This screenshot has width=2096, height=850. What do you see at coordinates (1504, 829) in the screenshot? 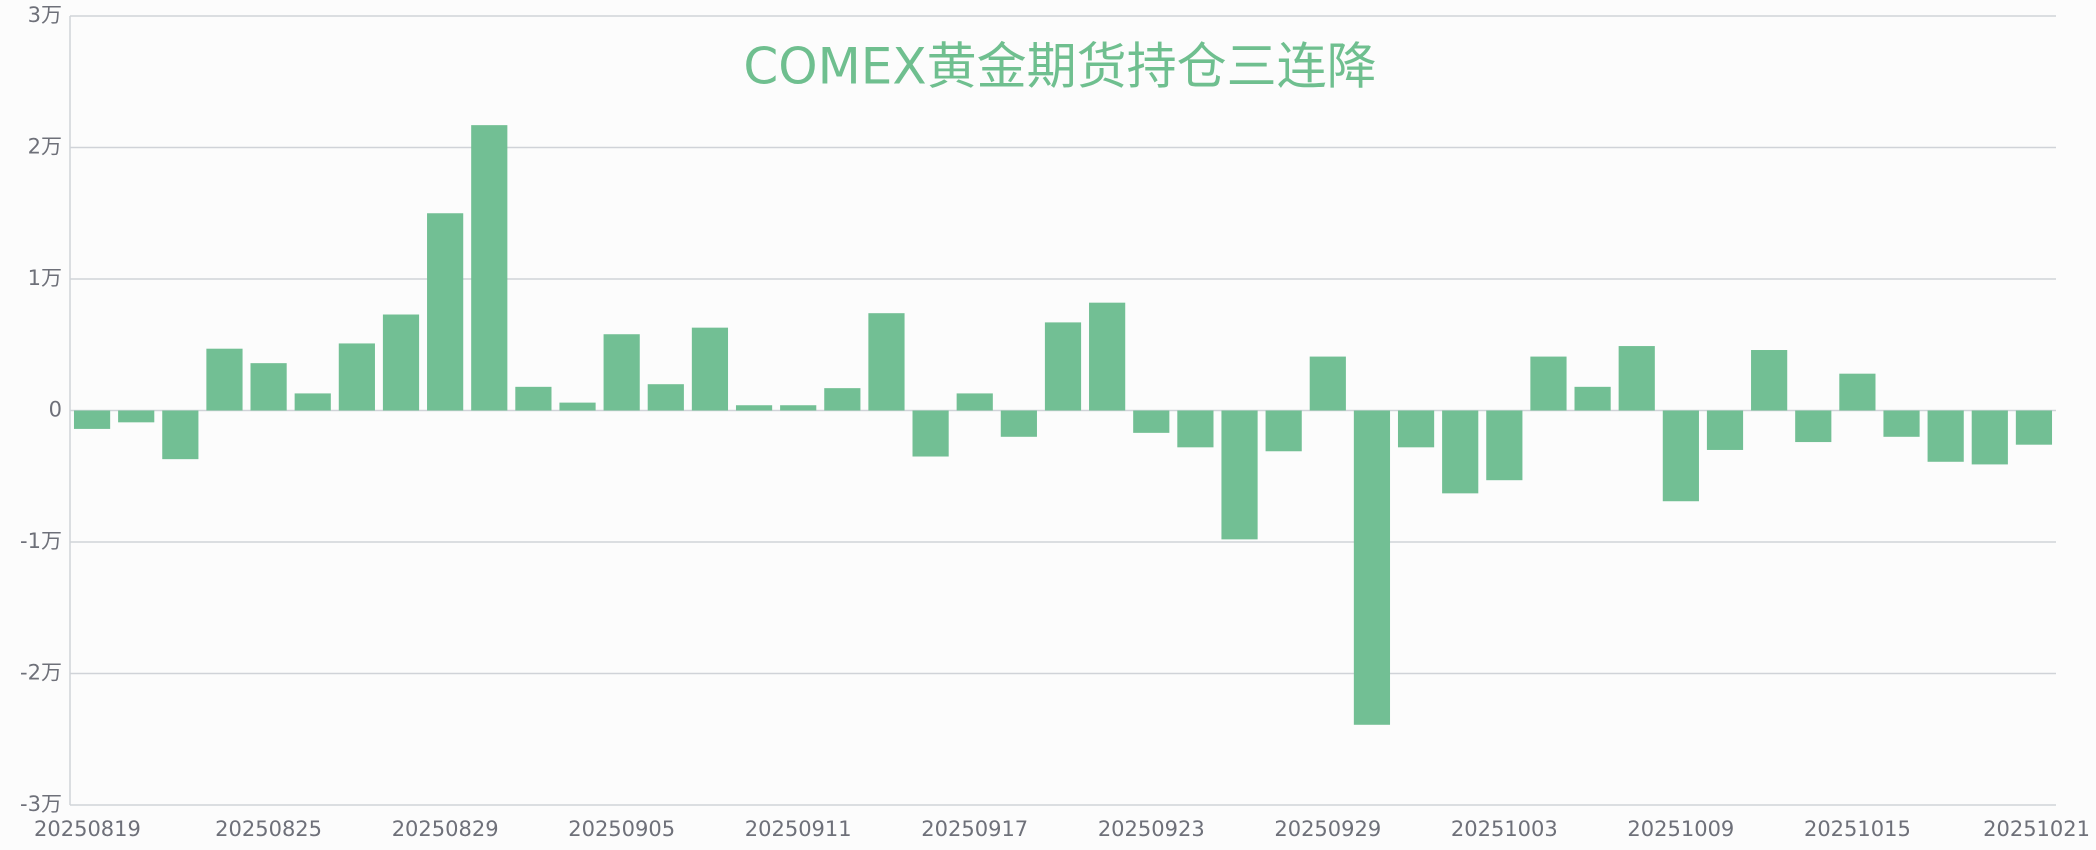
I see `x-tick-label: 20251003` at bounding box center [1504, 829].